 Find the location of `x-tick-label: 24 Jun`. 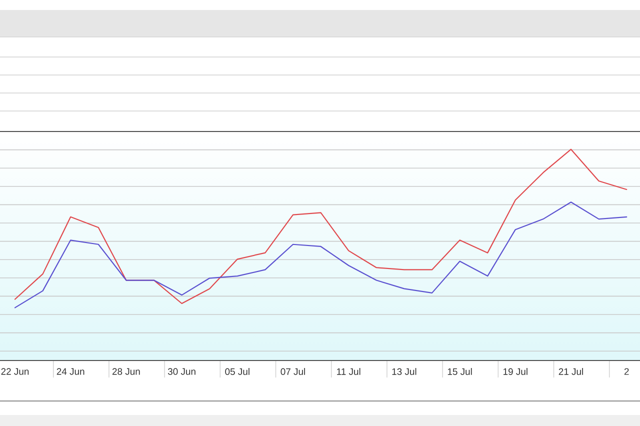

x-tick-label: 24 Jun is located at coordinates (70, 371).